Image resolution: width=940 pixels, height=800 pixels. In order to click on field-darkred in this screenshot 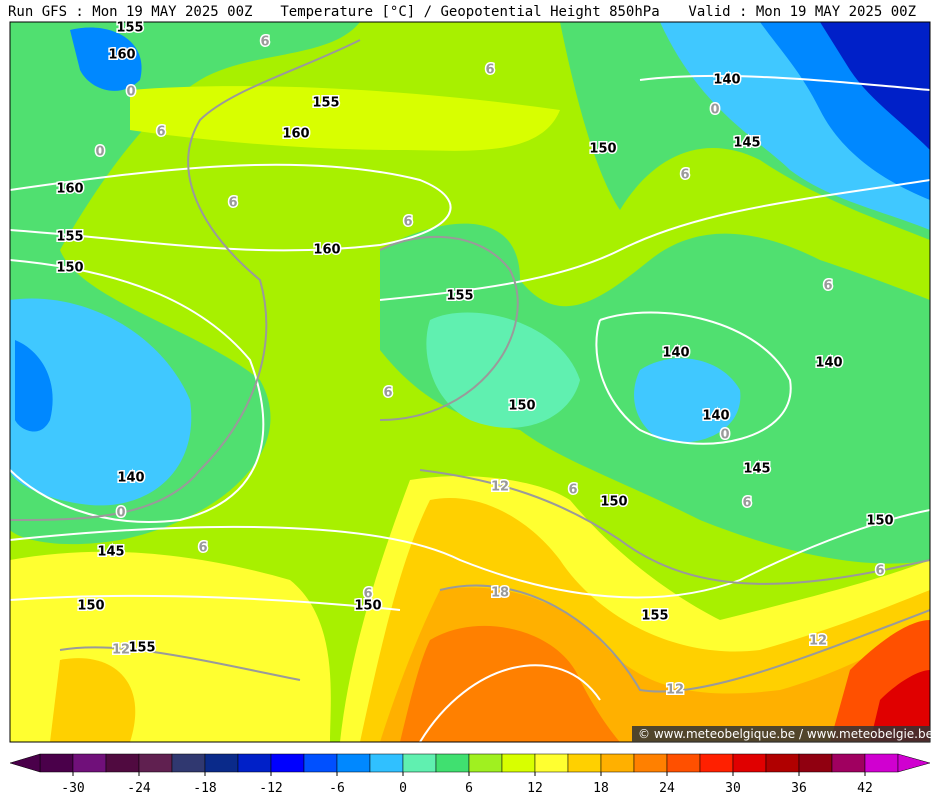, I will do `click(900, 706)`.